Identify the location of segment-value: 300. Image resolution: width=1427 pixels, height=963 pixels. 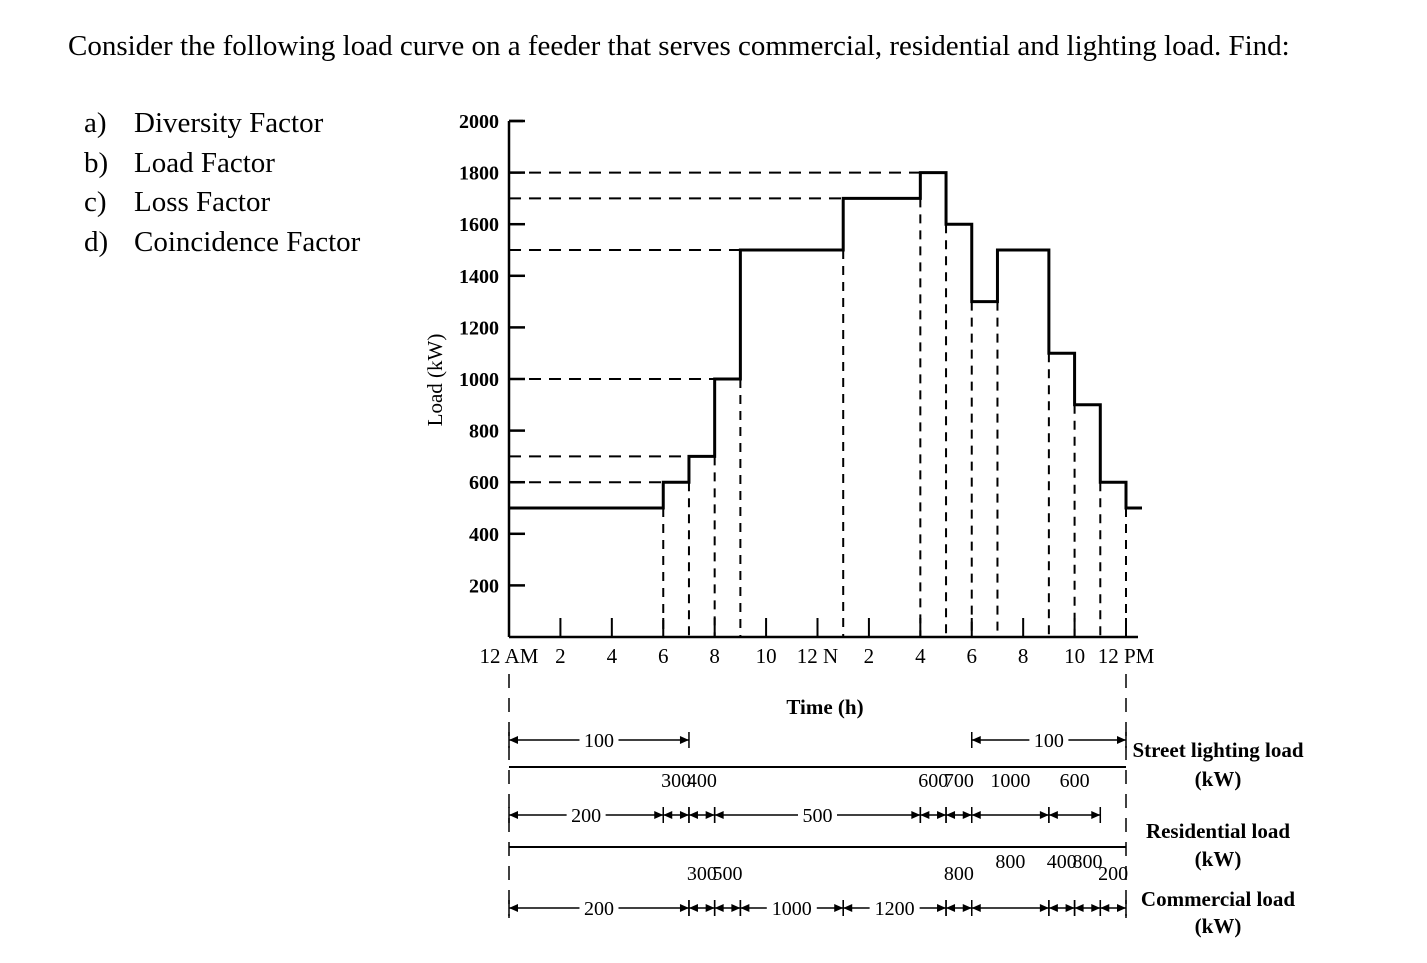
(702, 874).